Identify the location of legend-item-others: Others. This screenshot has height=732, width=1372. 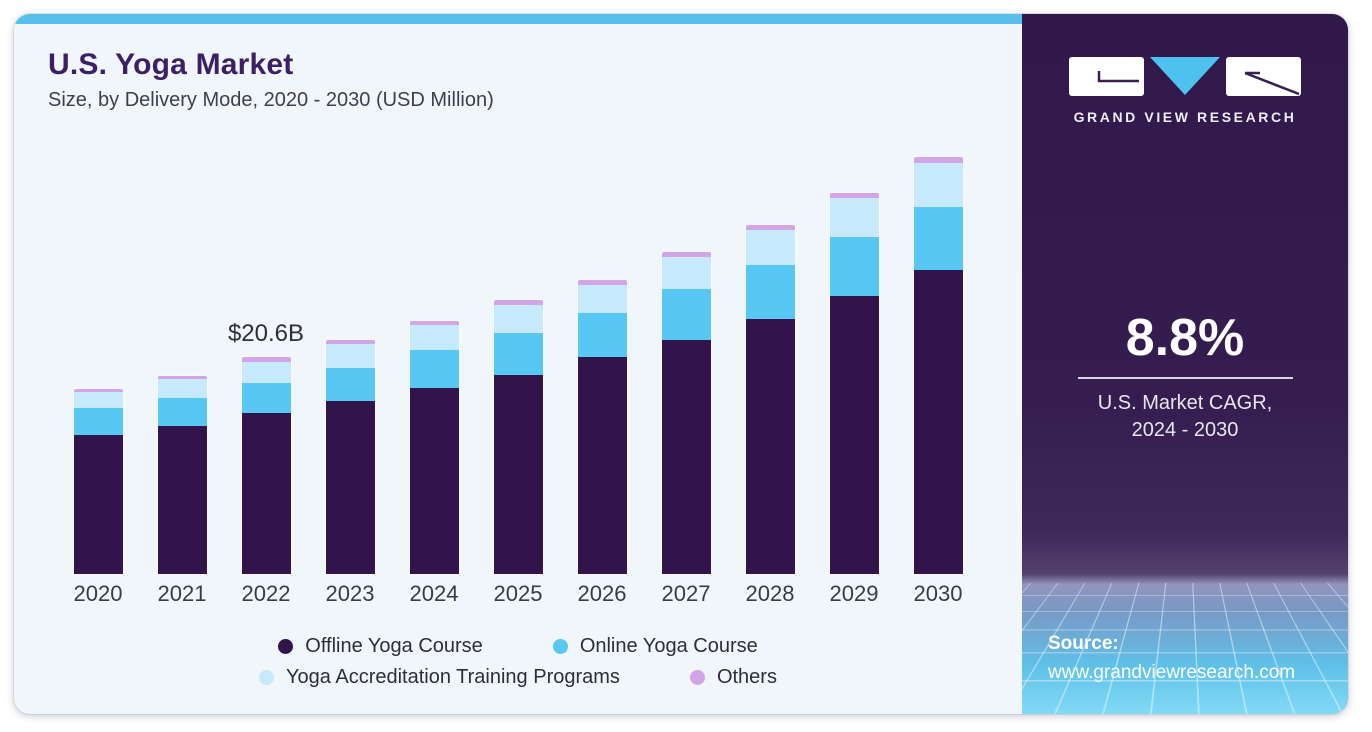
(733, 677).